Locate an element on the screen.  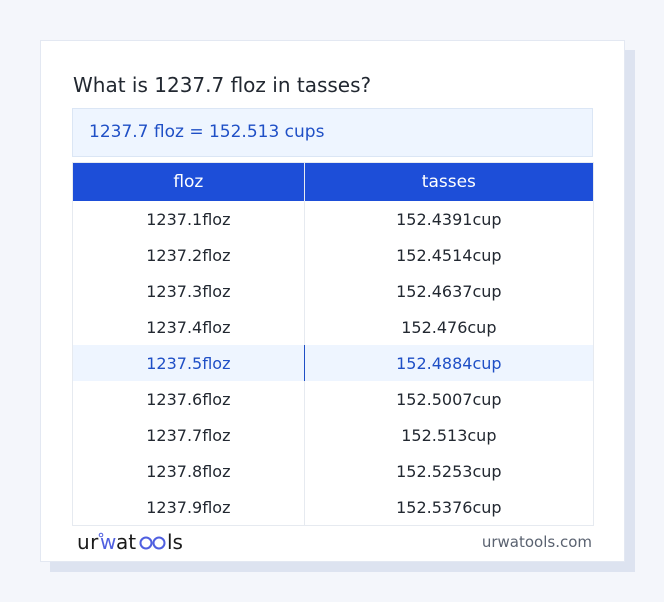
urwatools-logo: ur w at ls is located at coordinates (130, 542).